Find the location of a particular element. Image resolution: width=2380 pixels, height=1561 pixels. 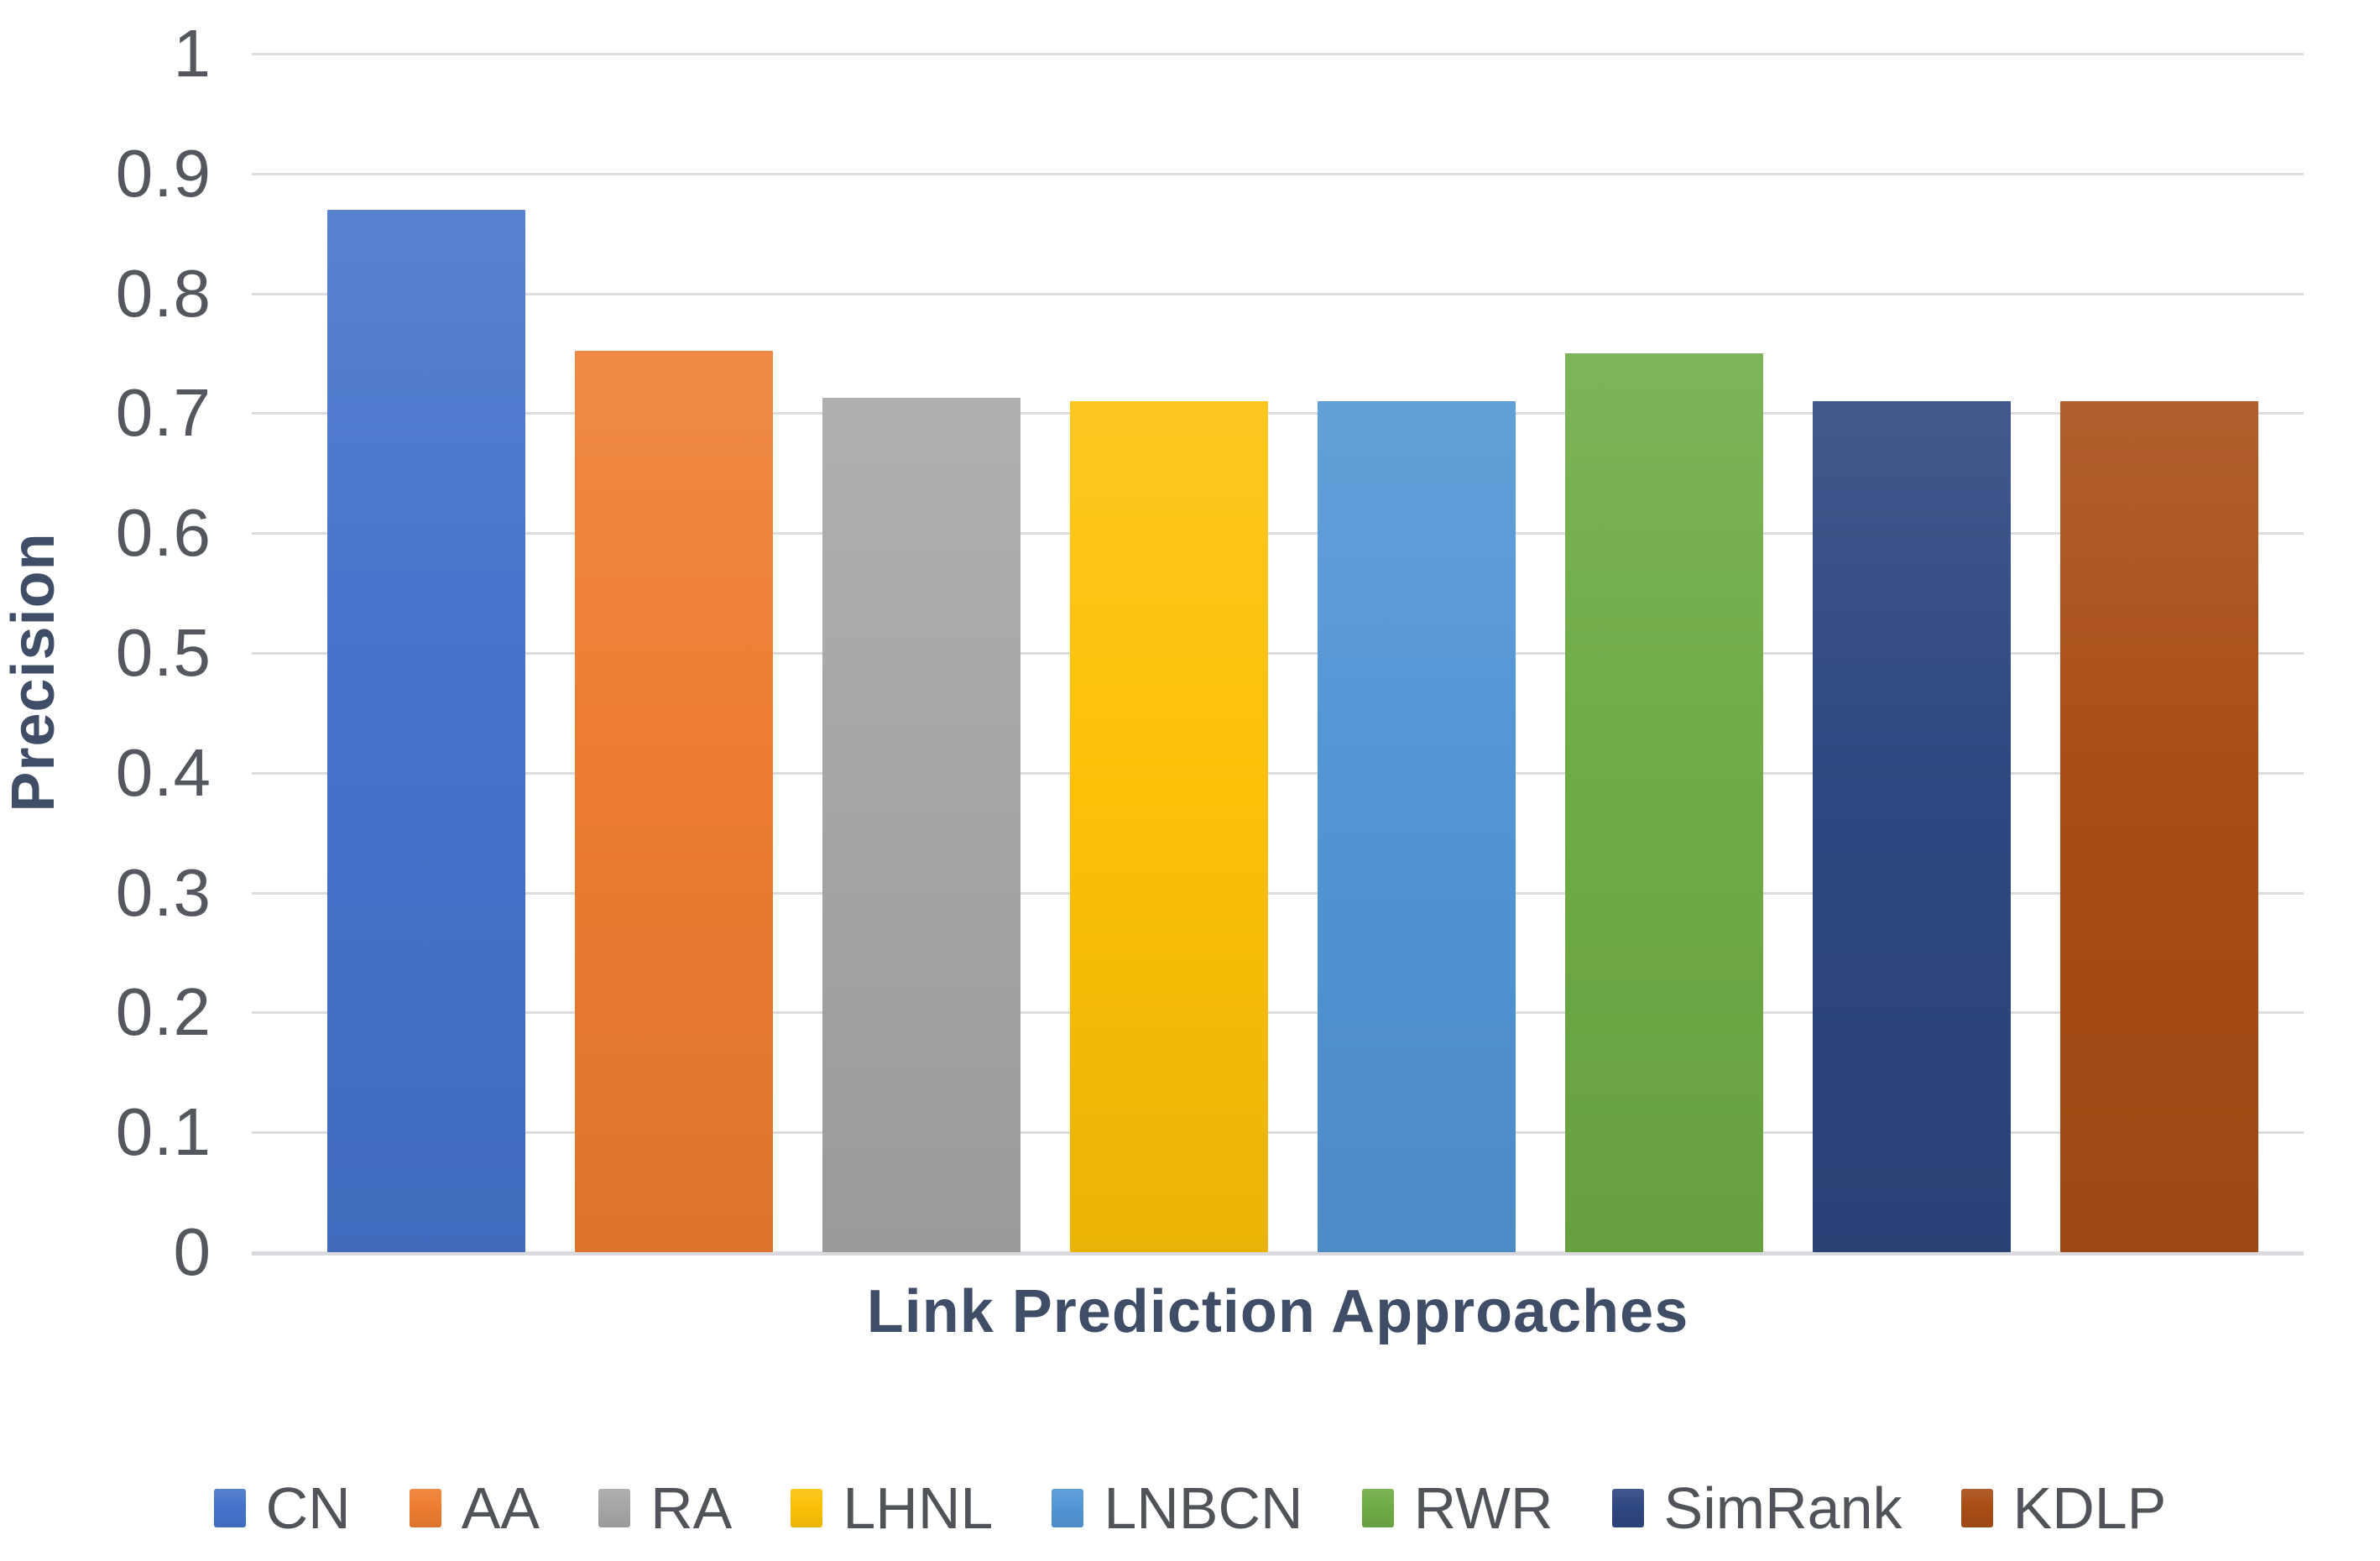

x-axis-title: Link Prediction Approaches is located at coordinates (1277, 1311).